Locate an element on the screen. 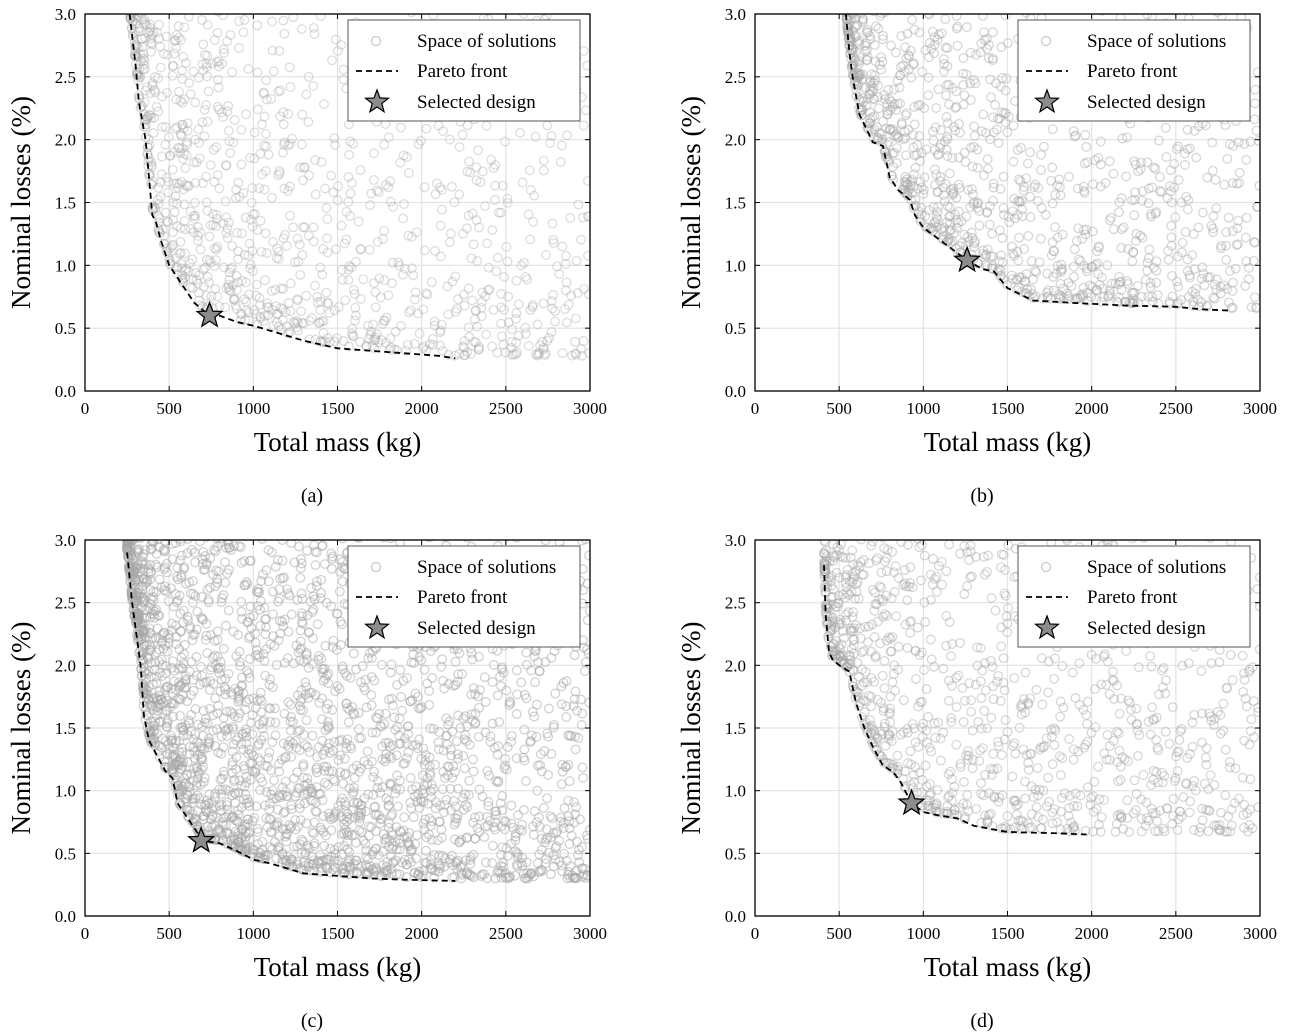 This screenshot has width=1298, height=1032. y-tick-label: 1.0 is located at coordinates (65, 791).